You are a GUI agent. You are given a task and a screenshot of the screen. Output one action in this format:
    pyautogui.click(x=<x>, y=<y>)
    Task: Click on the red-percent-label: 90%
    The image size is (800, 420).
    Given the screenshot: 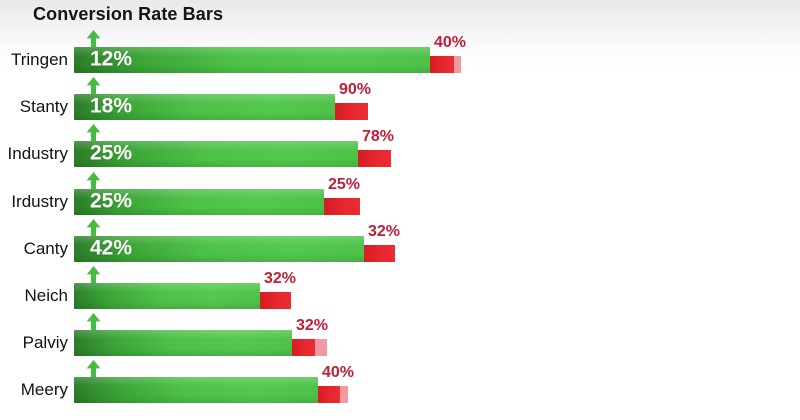 What is the action you would take?
    pyautogui.click(x=355, y=90)
    